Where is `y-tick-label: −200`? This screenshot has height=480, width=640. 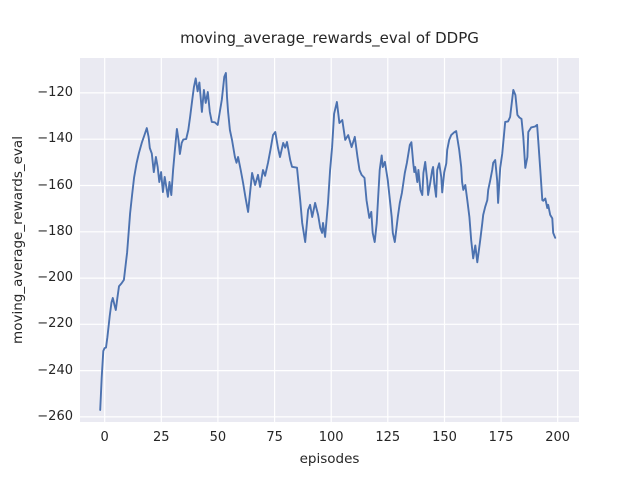 y-tick-label: −200 is located at coordinates (55, 278).